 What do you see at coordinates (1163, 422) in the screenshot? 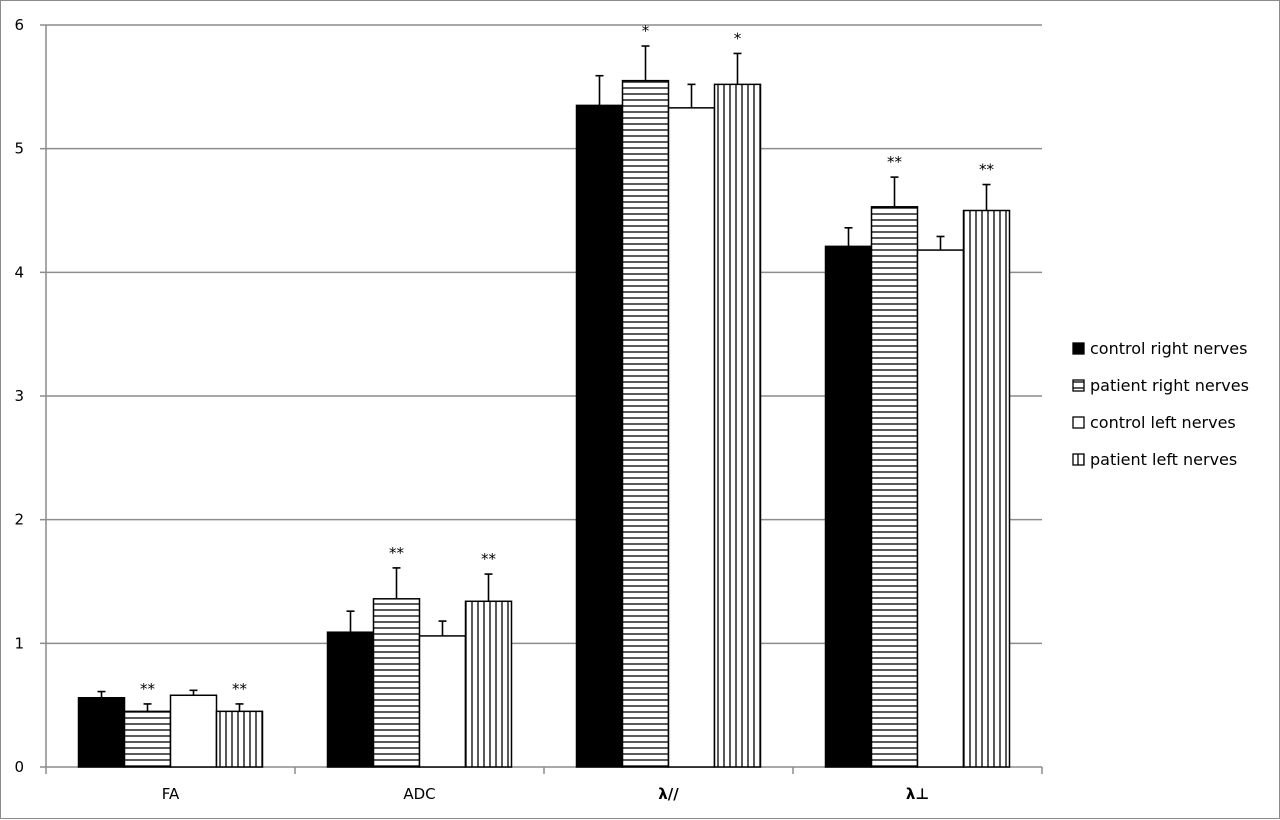
I see `legend-label: control left nerves` at bounding box center [1163, 422].